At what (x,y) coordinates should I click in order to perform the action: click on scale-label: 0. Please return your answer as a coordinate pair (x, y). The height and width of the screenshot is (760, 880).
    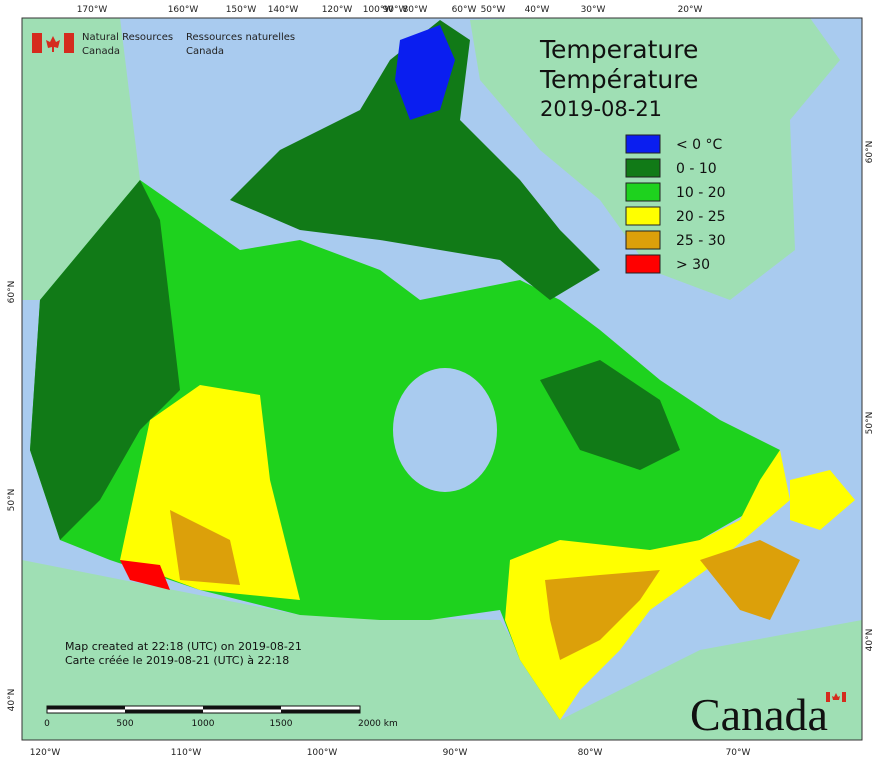
    Looking at the image, I should click on (47, 724).